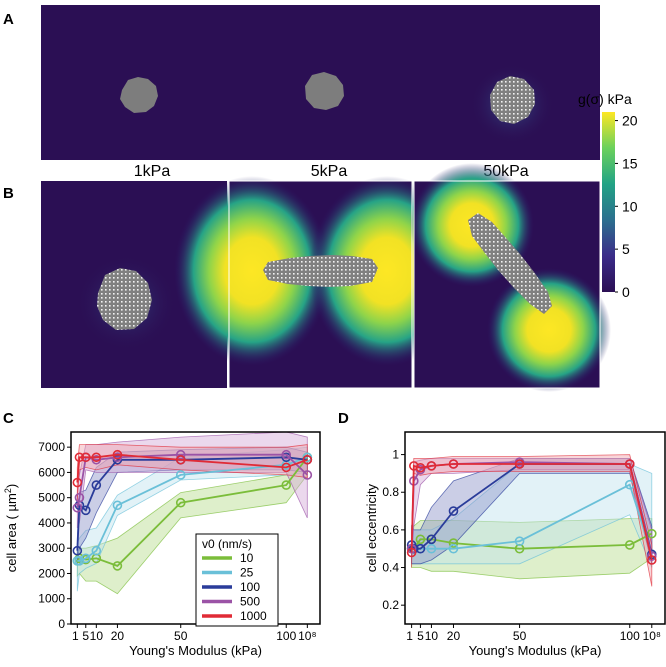 This screenshot has width=666, height=667. I want to click on panel-letter-b: B, so click(8, 193).